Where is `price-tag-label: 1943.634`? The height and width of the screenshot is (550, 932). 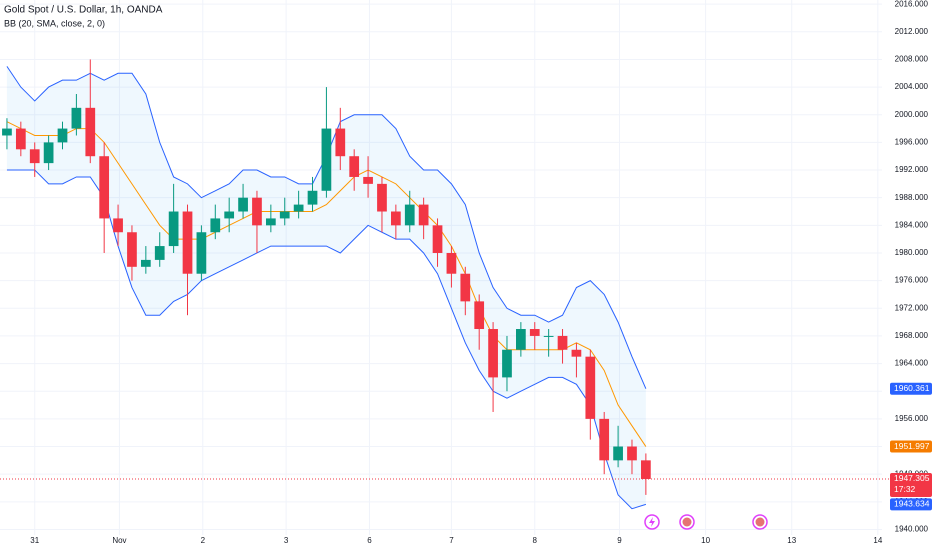 price-tag-label: 1943.634 is located at coordinates (912, 504).